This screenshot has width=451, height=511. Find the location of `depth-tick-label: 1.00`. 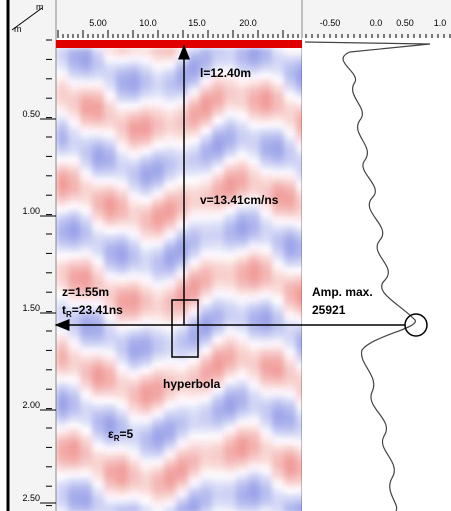

depth-tick-label: 1.00 is located at coordinates (31, 211).